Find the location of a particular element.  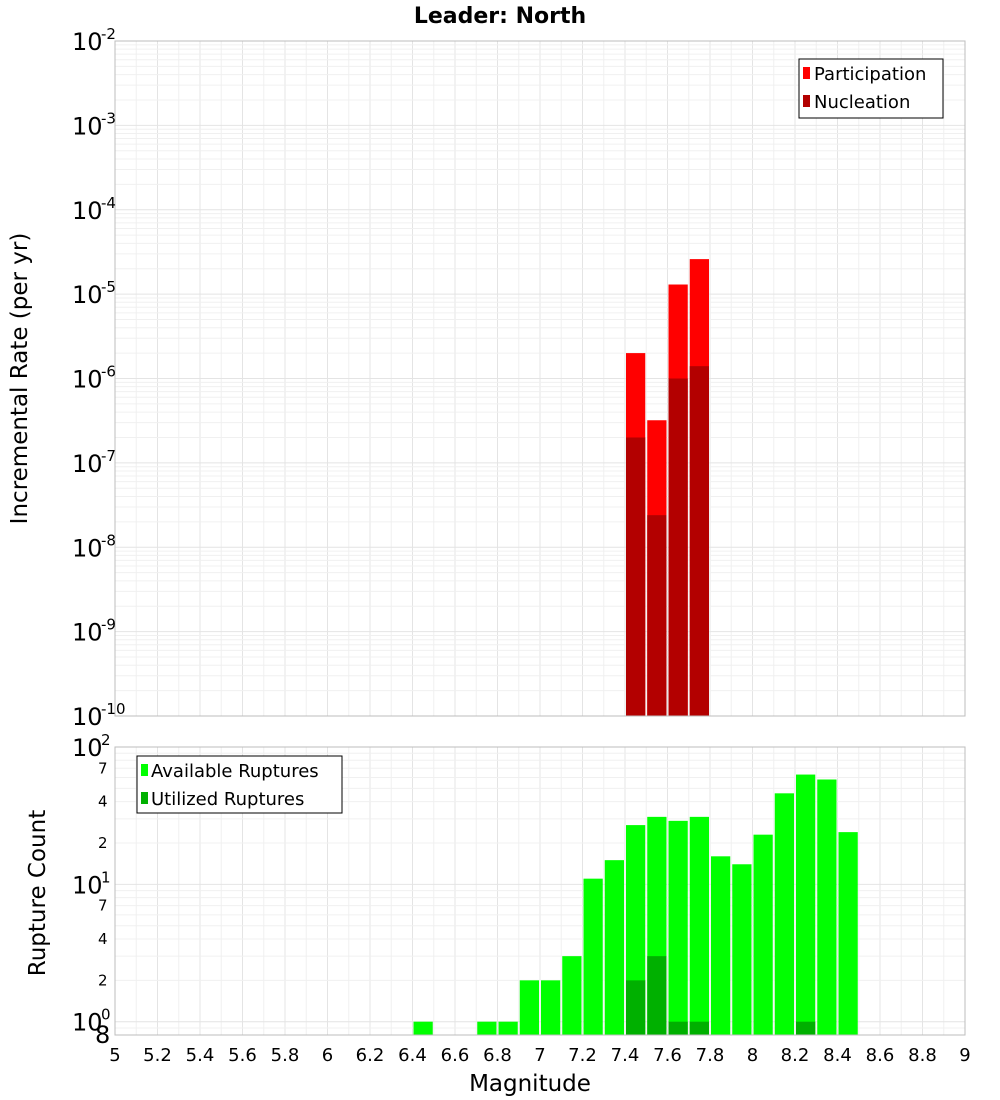

top-legend: Participation Nucleation is located at coordinates (871, 88).